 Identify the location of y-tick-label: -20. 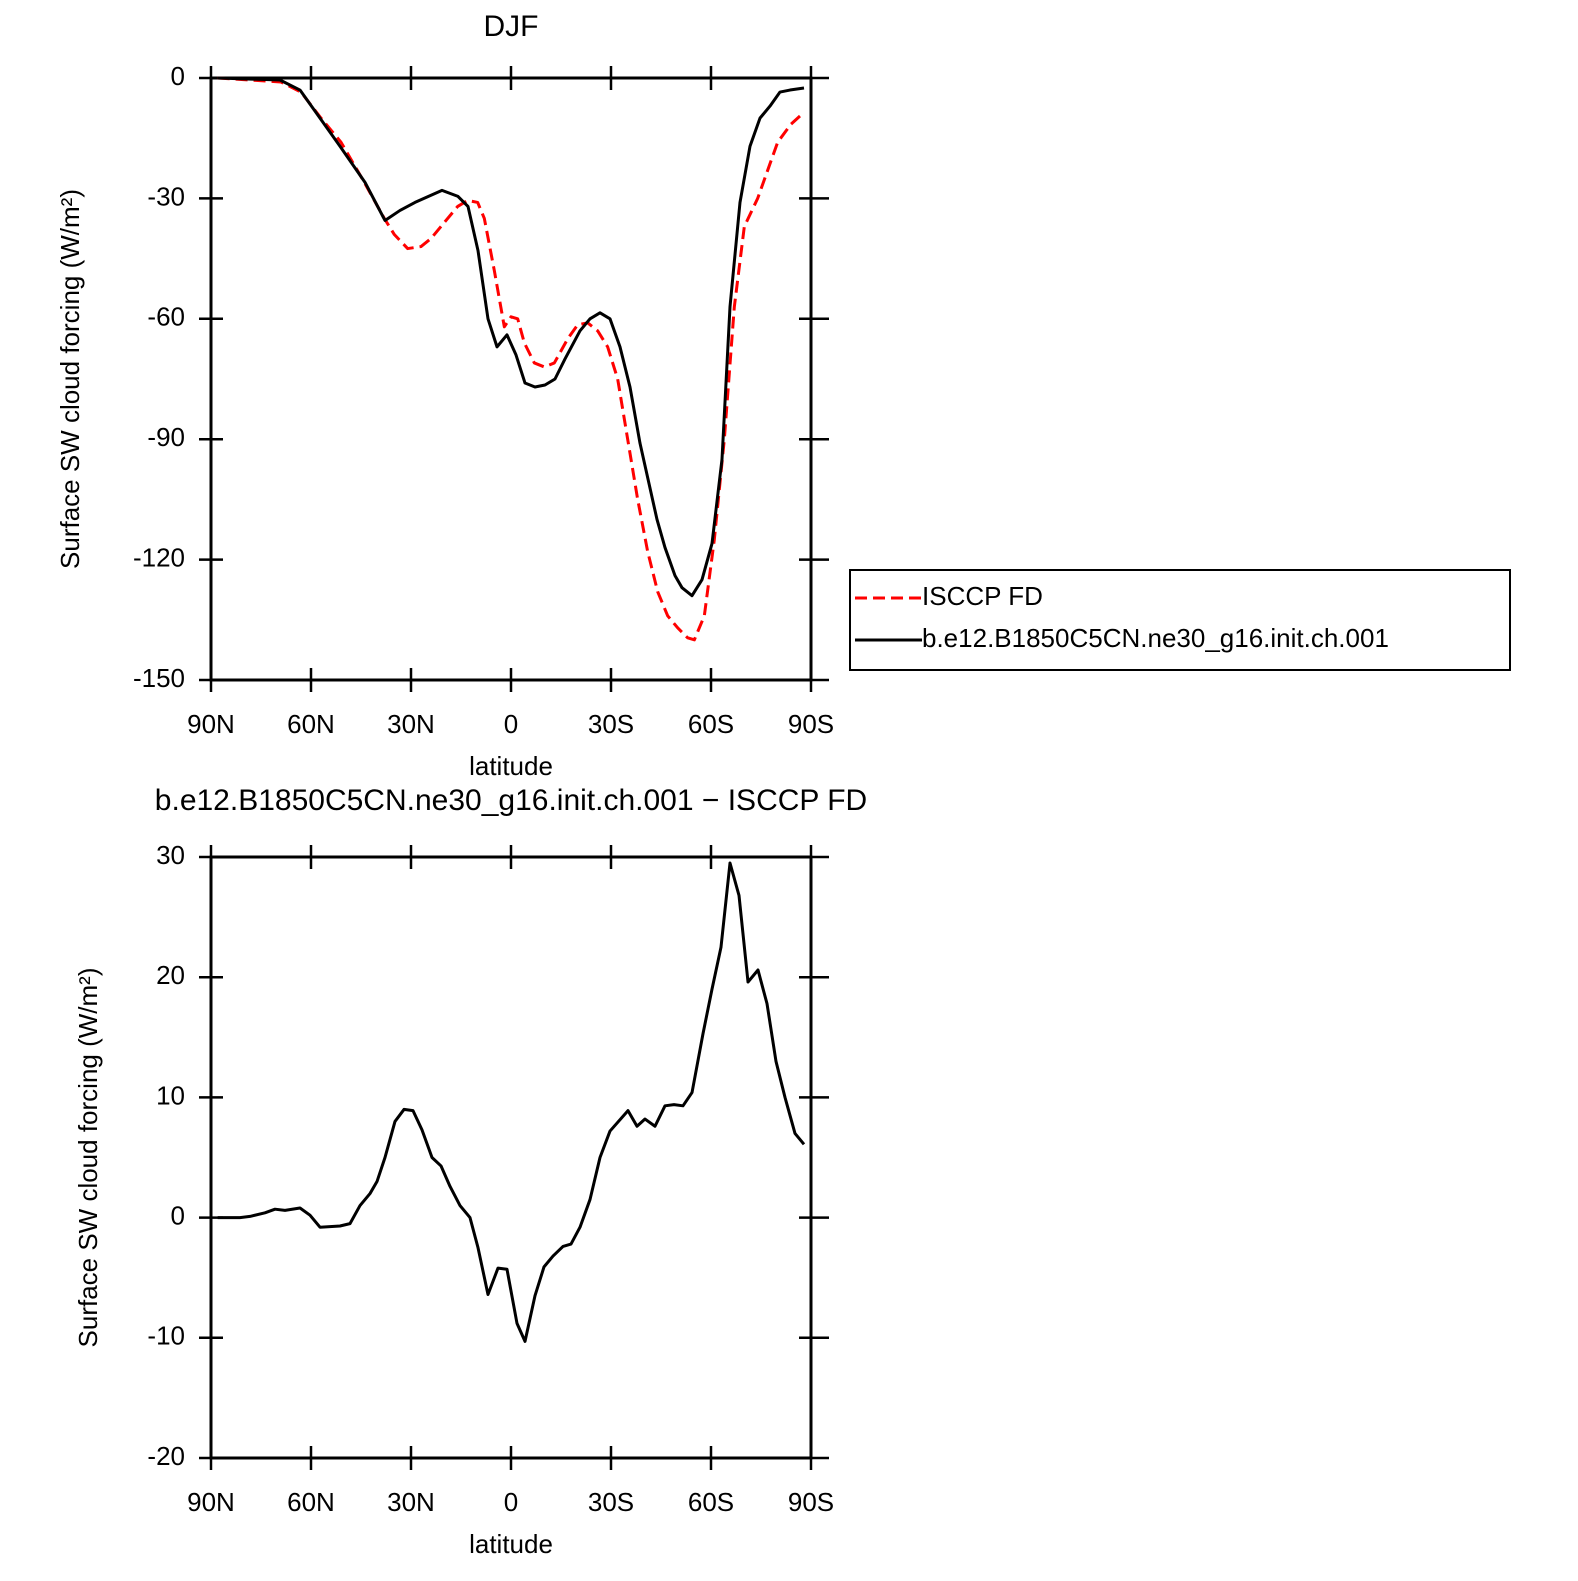
(166, 1456).